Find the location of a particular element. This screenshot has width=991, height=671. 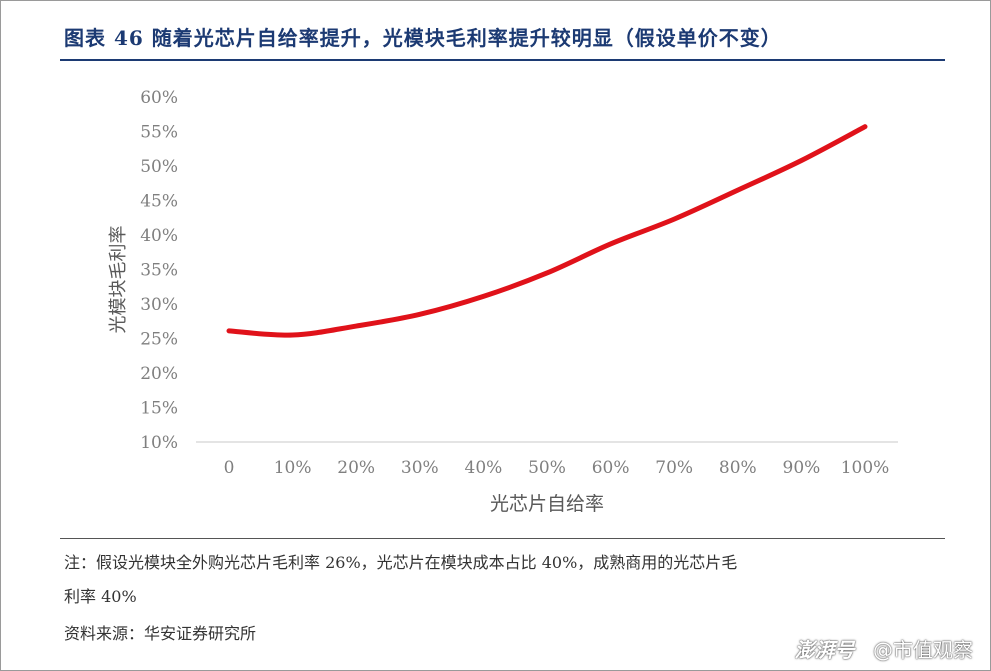

figure-title: 图表 46 随着光芯片自给率提升，光模块毛利率提升较明显（假设单价不变） is located at coordinates (423, 38).